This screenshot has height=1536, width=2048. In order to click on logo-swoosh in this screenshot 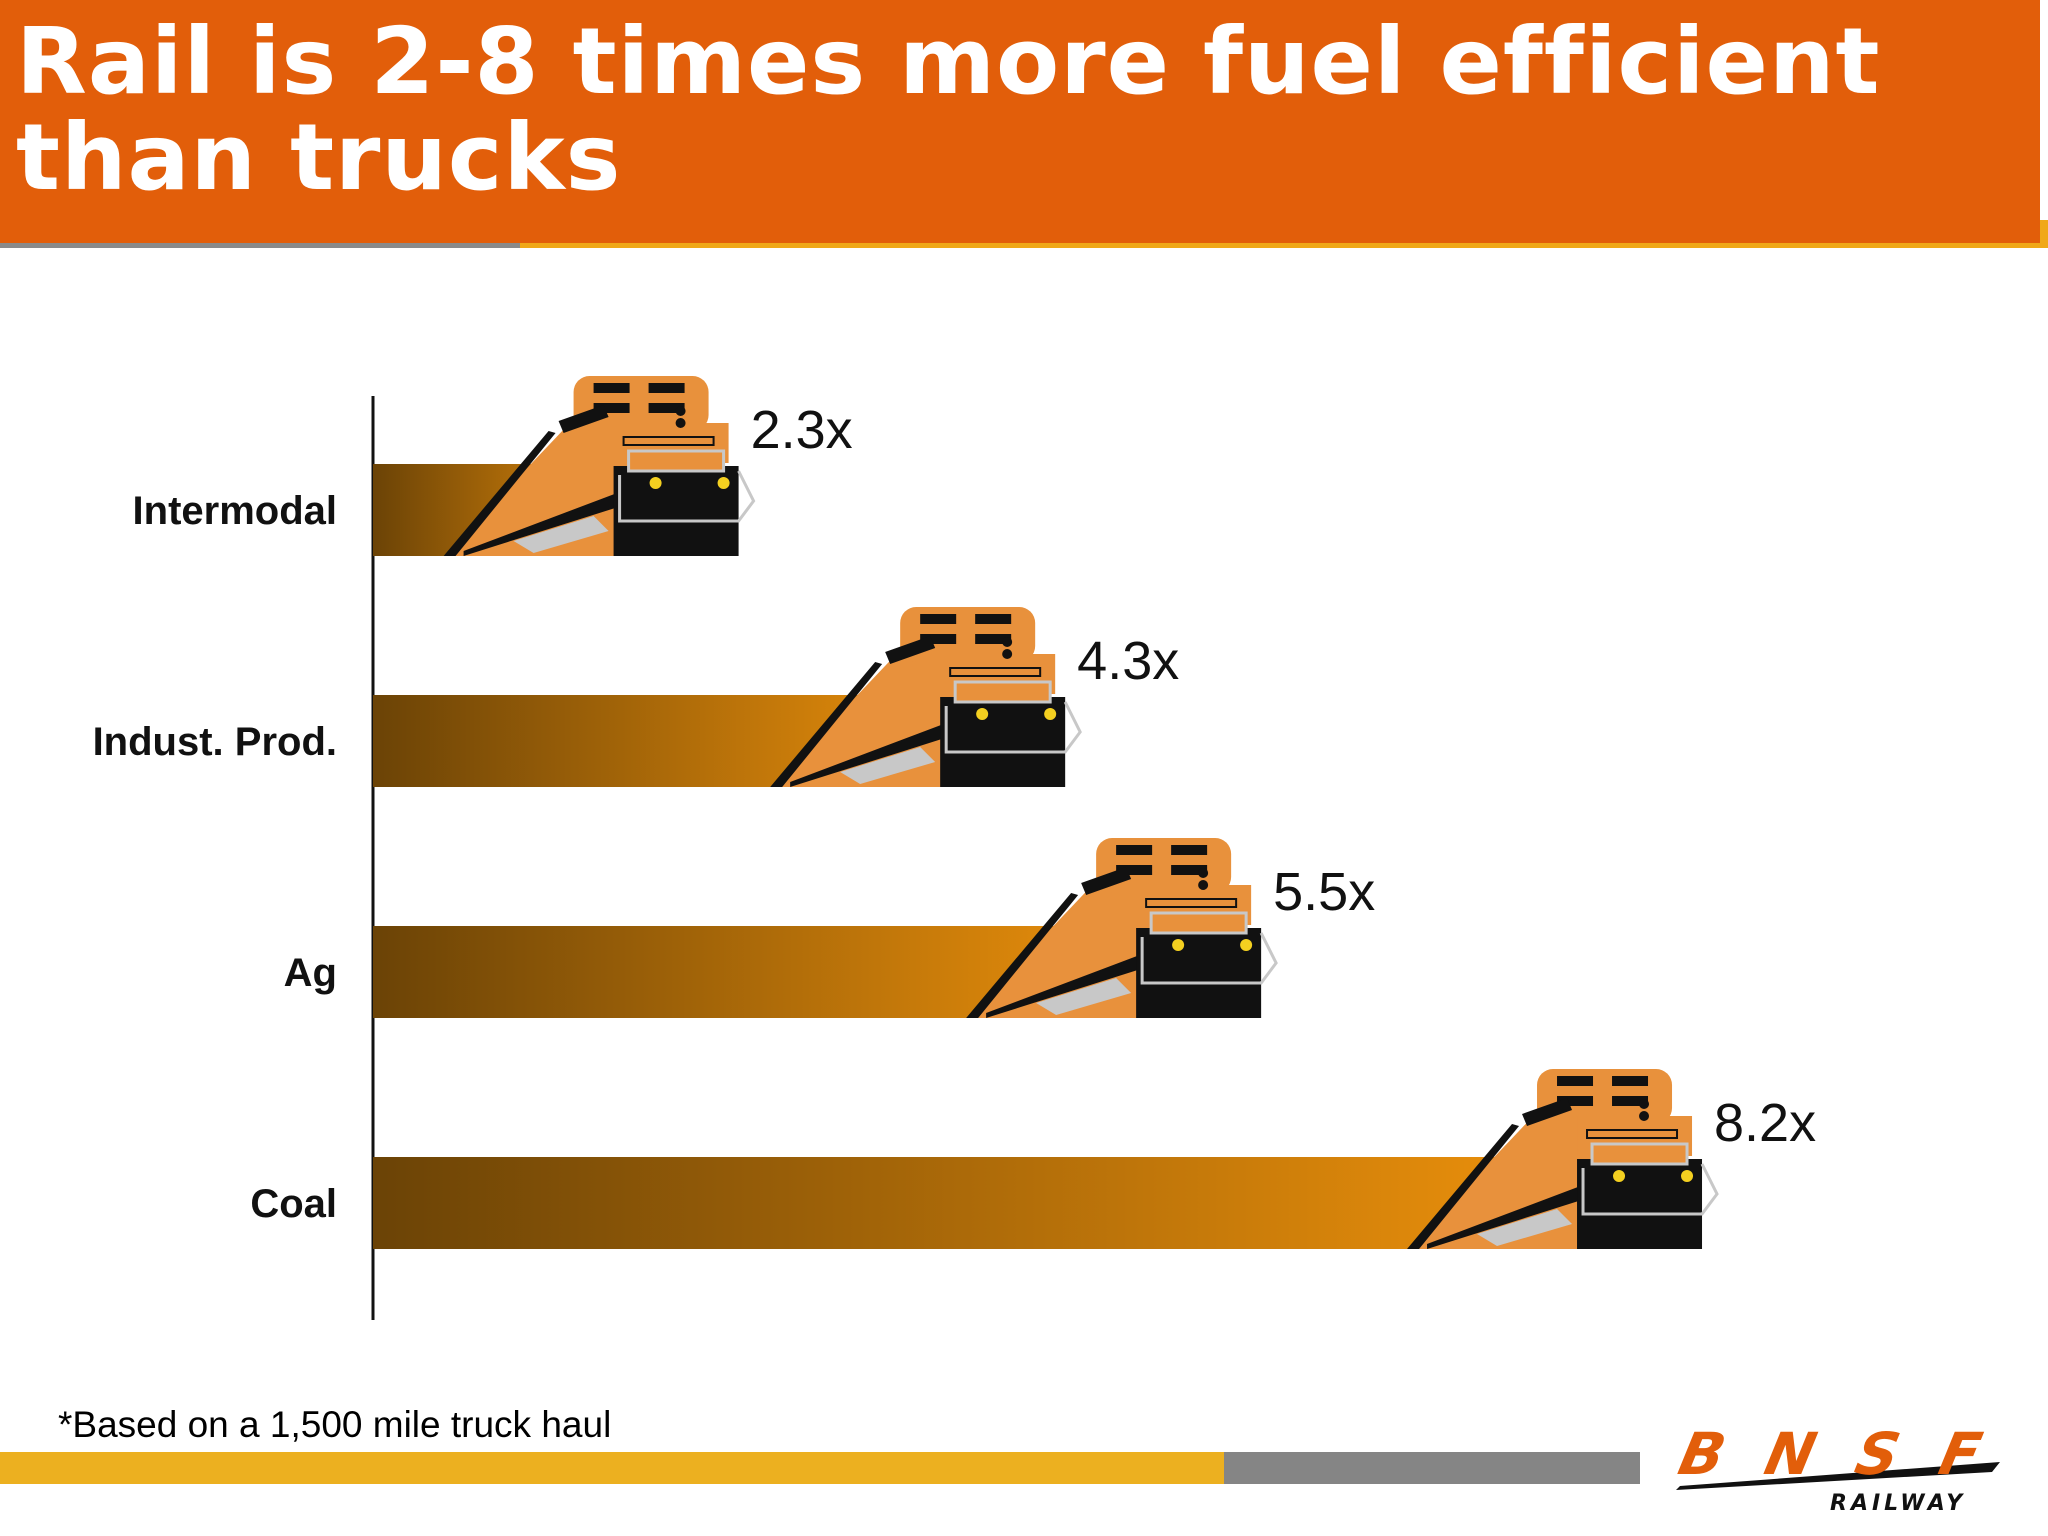, I will do `click(1838, 1476)`.